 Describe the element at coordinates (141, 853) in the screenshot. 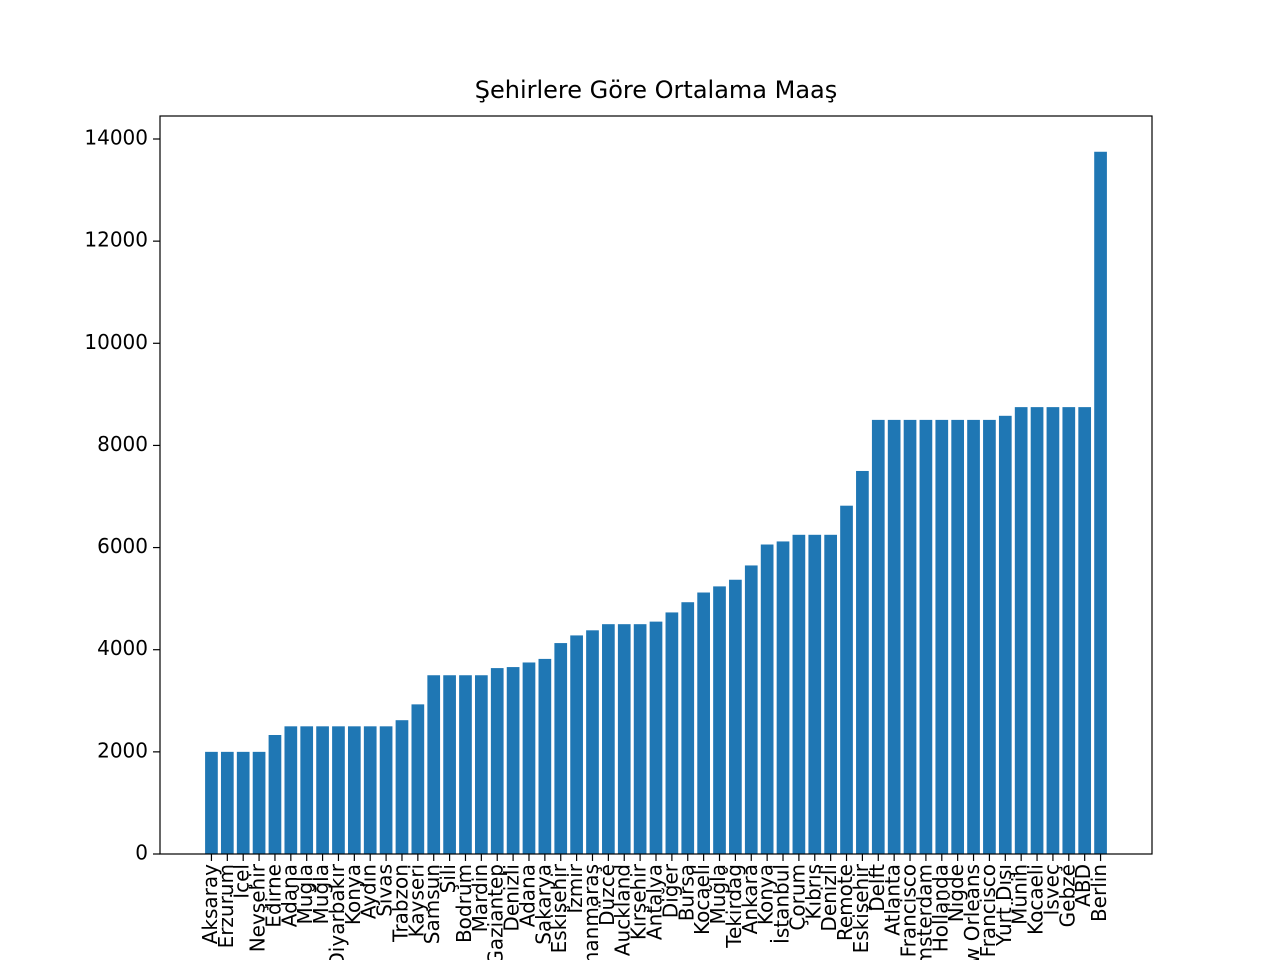

I see `y-tick-label: 0` at that location.